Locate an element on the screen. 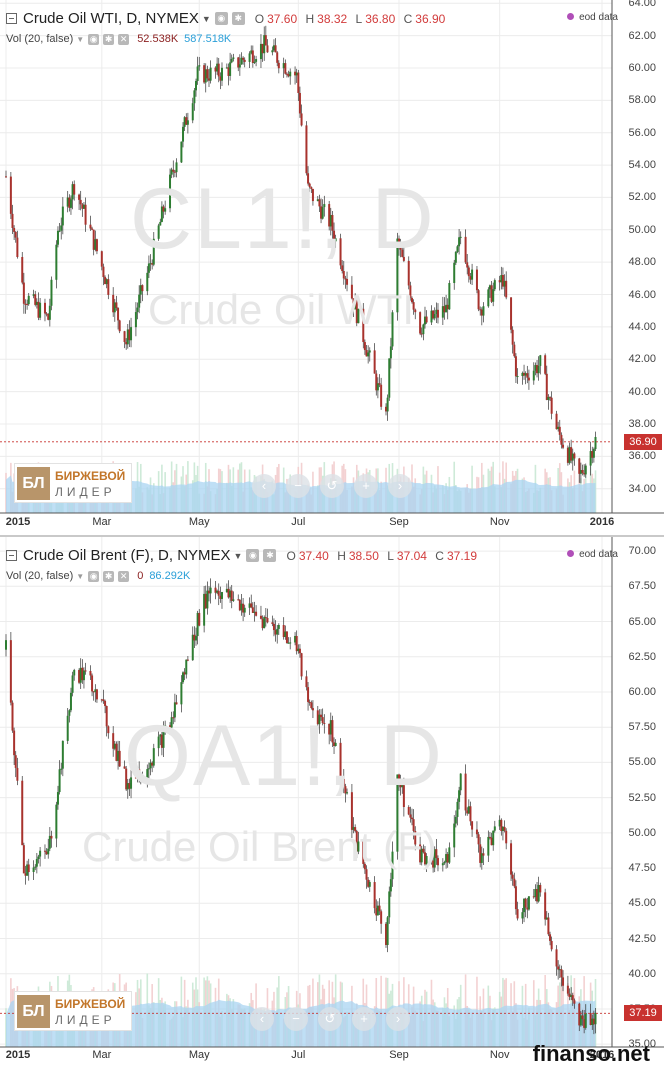 This screenshot has height=1071, width=664. x-tick-label: 2016 is located at coordinates (602, 522).